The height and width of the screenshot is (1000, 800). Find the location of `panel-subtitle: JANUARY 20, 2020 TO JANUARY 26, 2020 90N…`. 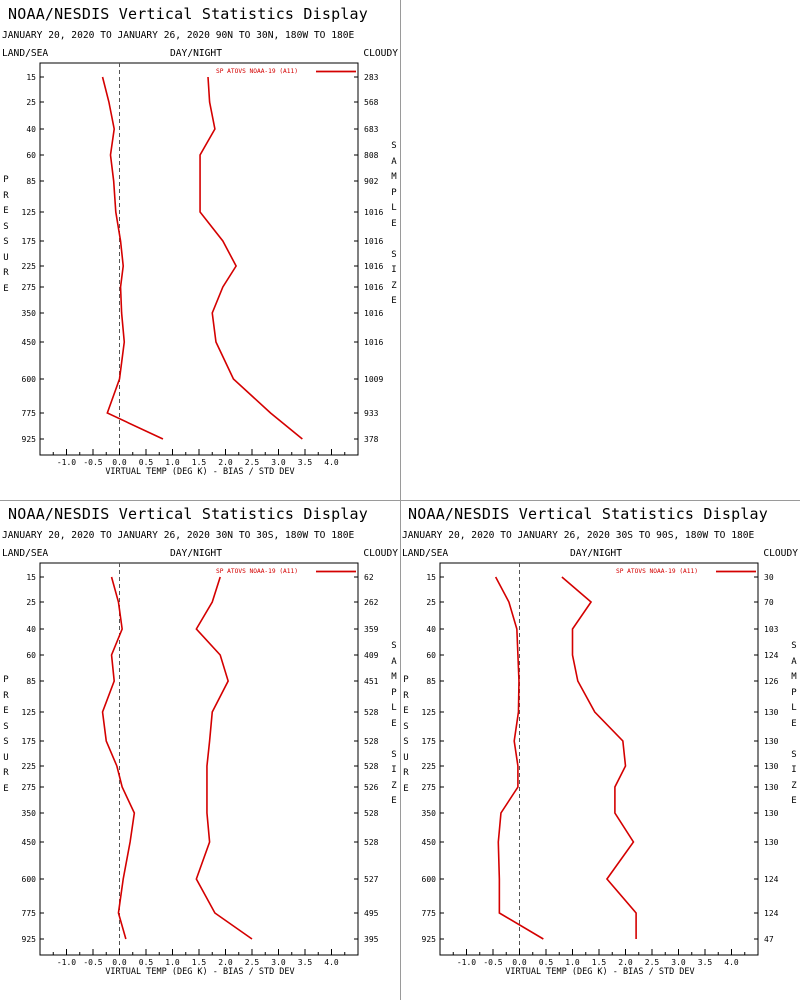

panel-subtitle: JANUARY 20, 2020 TO JANUARY 26, 2020 90N… is located at coordinates (178, 35).